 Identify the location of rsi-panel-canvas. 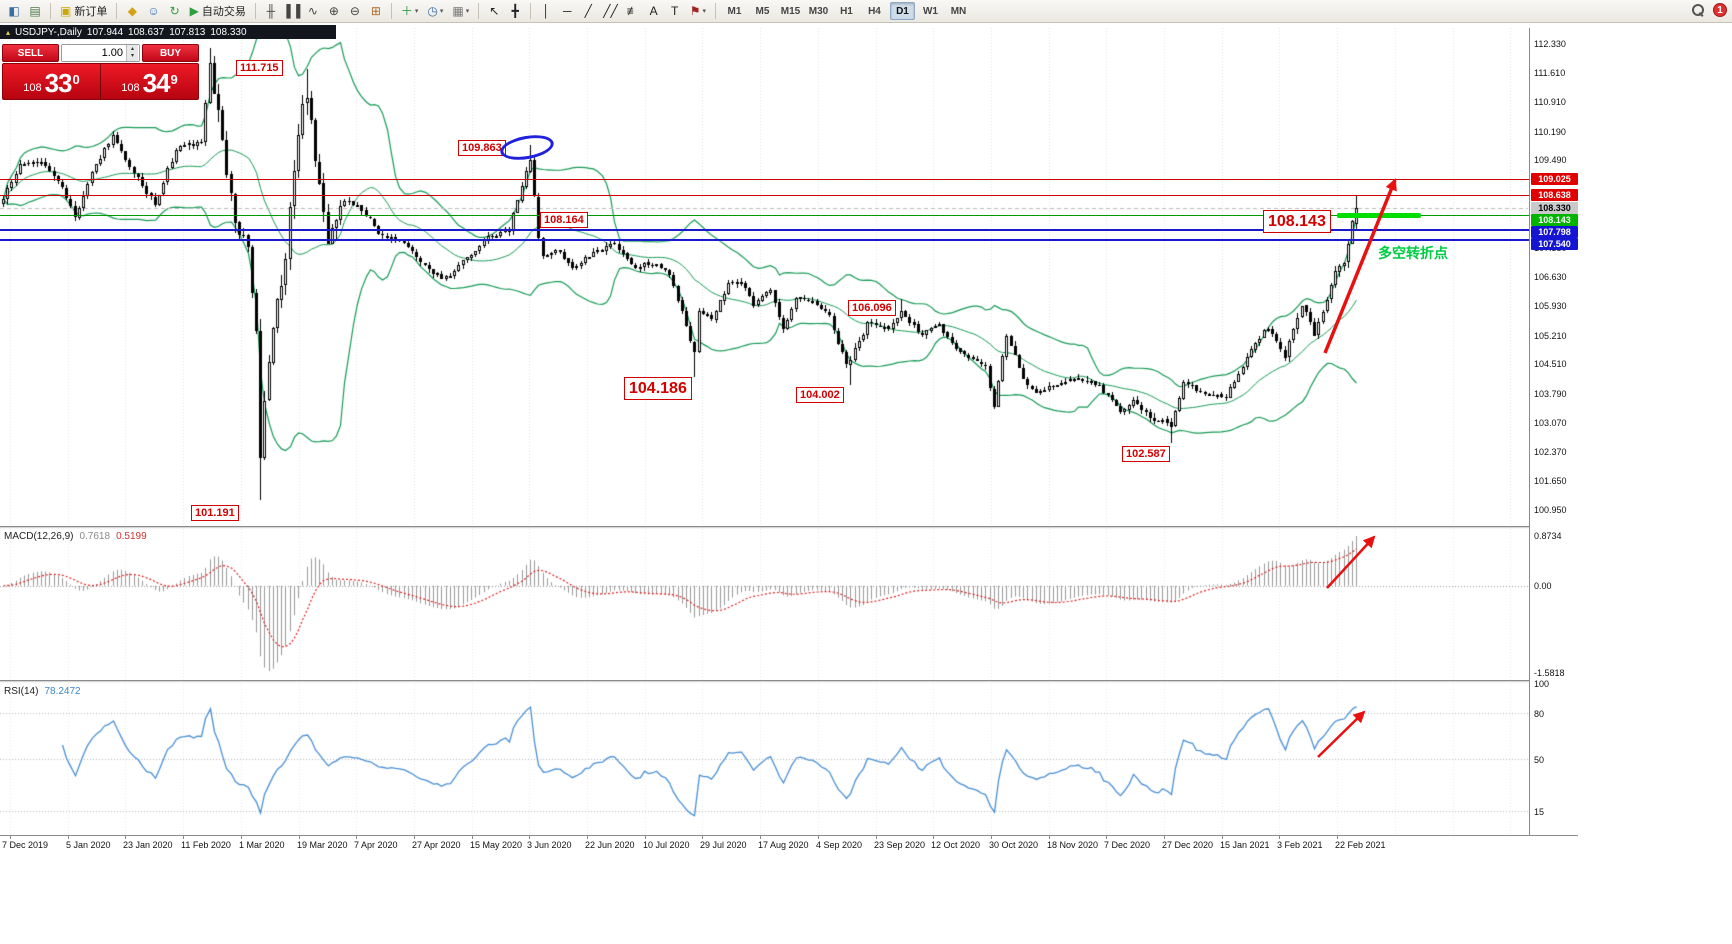
(764, 758).